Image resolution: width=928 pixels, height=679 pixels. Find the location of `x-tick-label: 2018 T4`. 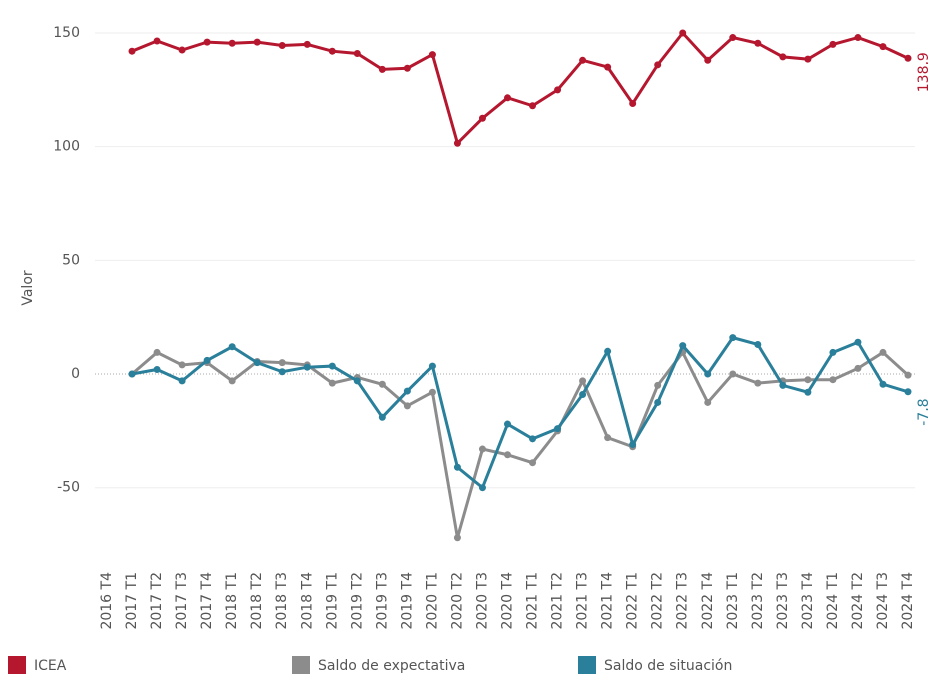

x-tick-label: 2018 T4 is located at coordinates (307, 601).